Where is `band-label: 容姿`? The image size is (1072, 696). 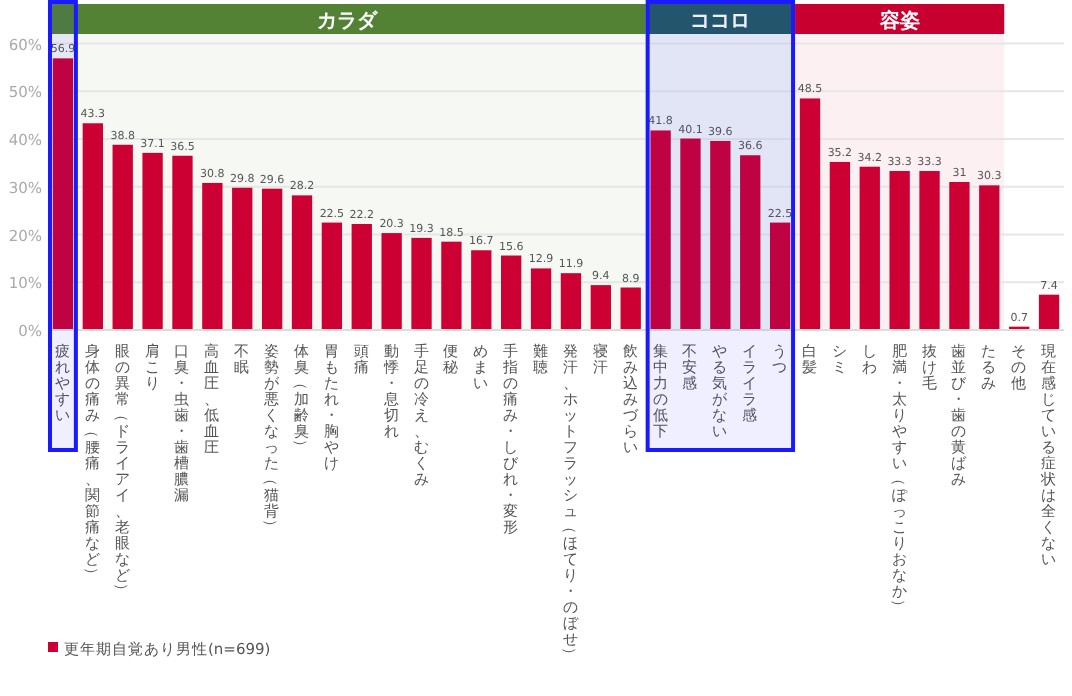
band-label: 容姿 is located at coordinates (898, 21).